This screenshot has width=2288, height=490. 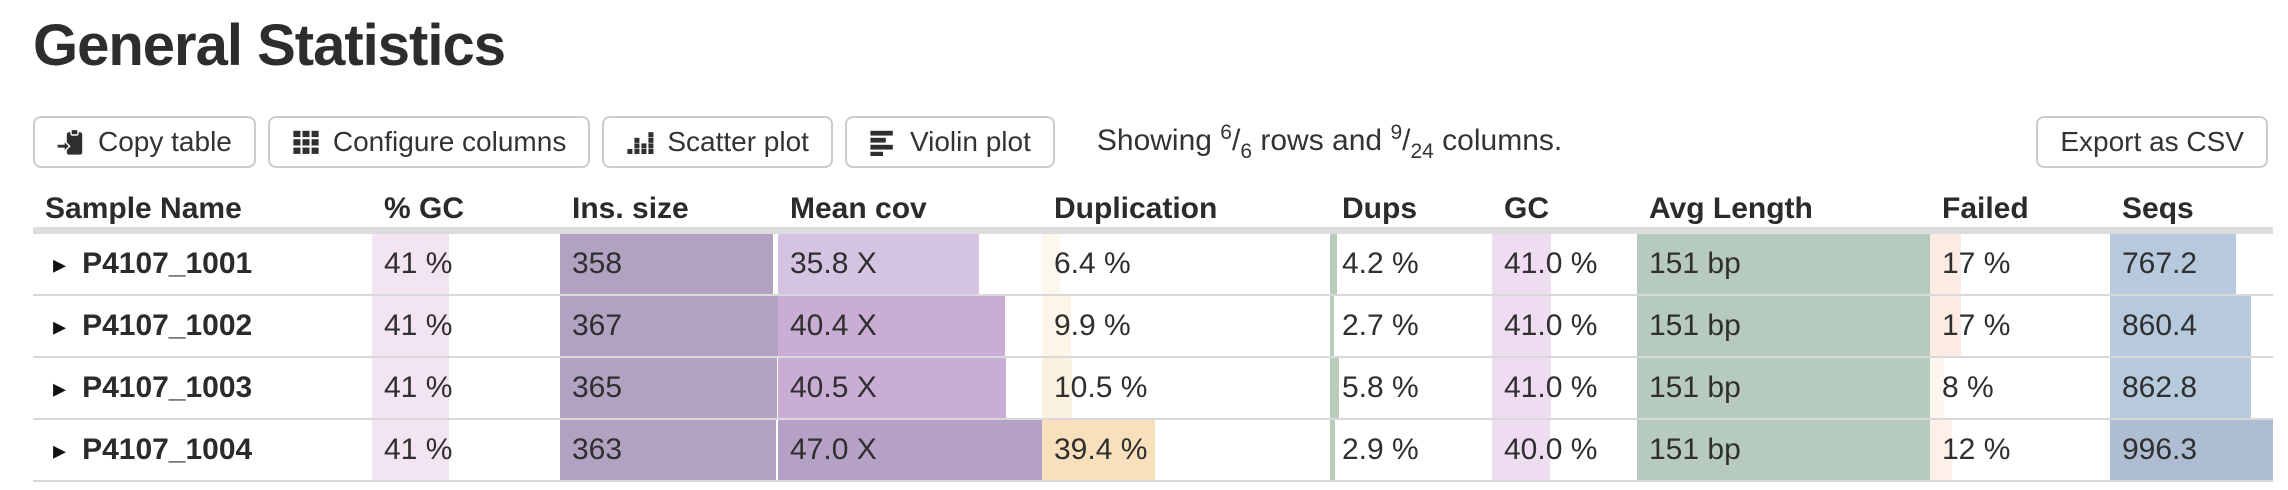 What do you see at coordinates (466, 388) in the screenshot?
I see `data-cell-pct-gc: 41 %` at bounding box center [466, 388].